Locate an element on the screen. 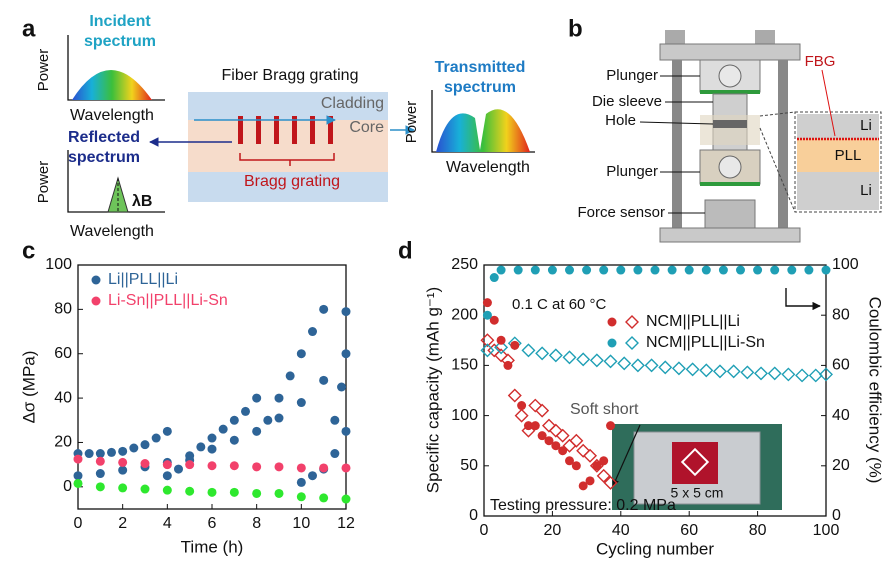  x-tick-label: 20 is located at coordinates (553, 530).